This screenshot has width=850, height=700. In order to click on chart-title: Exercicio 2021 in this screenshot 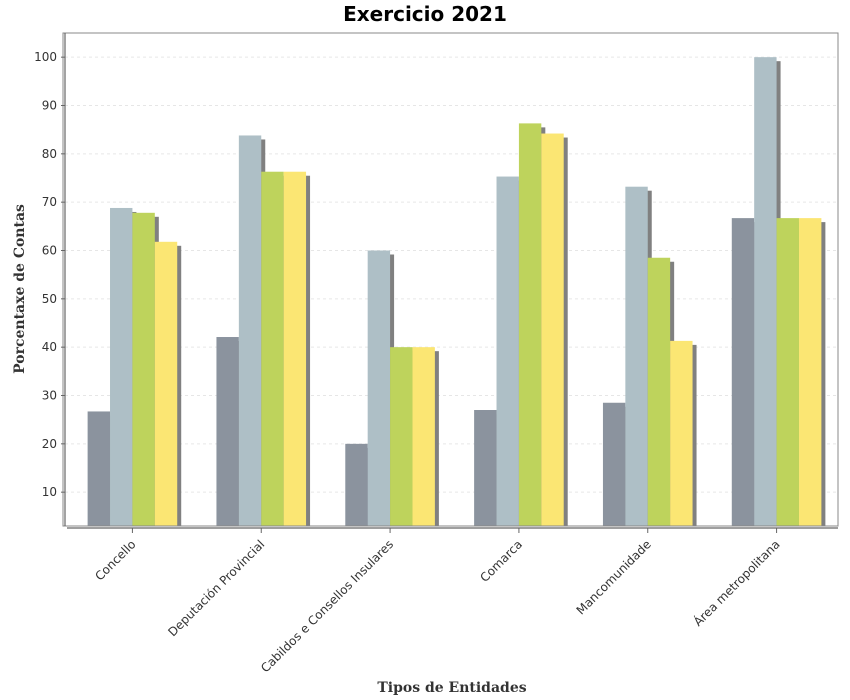, I will do `click(425, 14)`.